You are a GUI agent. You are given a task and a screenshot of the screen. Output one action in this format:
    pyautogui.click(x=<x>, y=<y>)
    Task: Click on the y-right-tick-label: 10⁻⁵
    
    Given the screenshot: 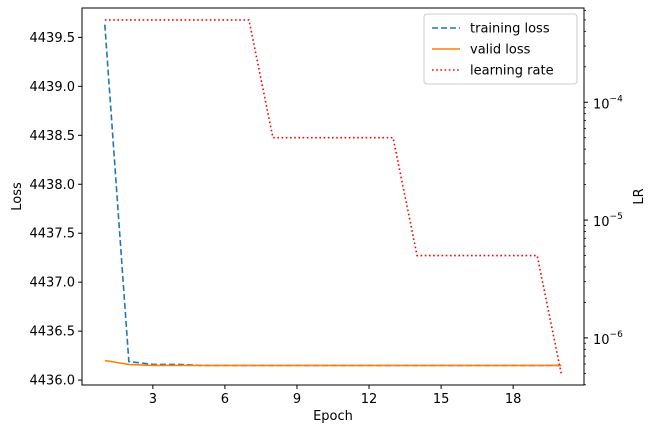 What is the action you would take?
    pyautogui.click(x=608, y=221)
    